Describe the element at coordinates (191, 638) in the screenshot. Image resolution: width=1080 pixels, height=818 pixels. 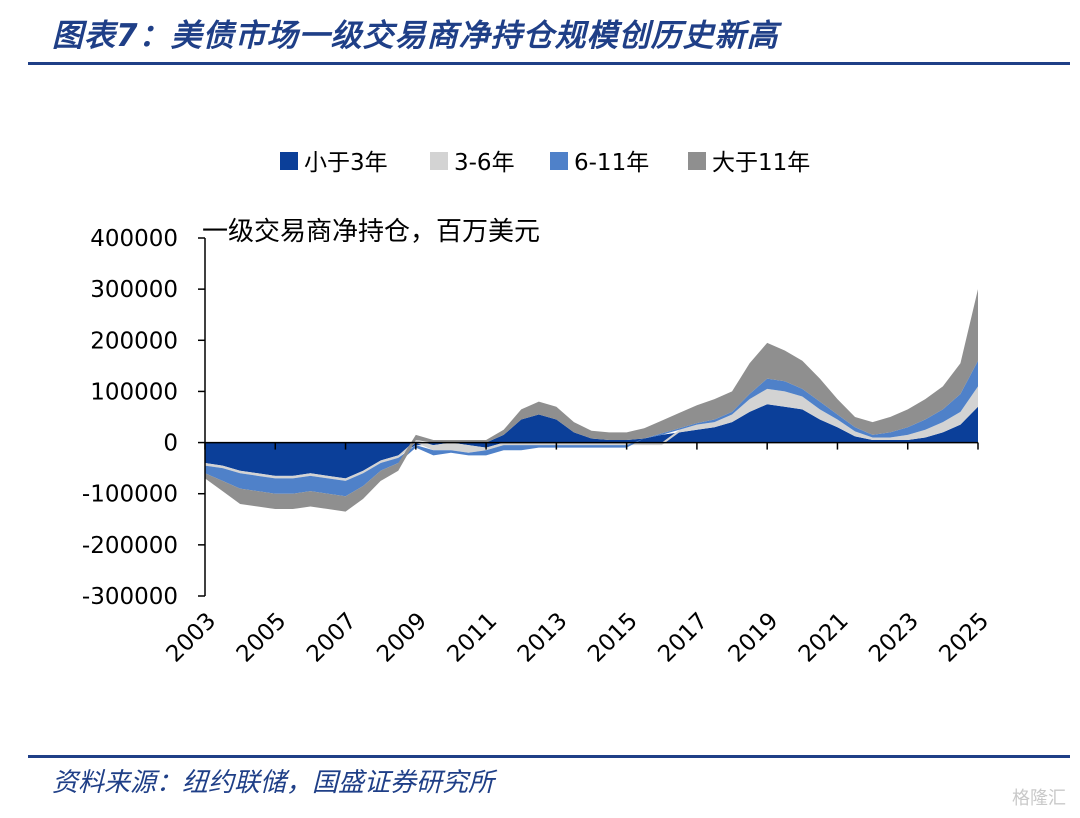
I see `x-tick-label: 2003` at that location.